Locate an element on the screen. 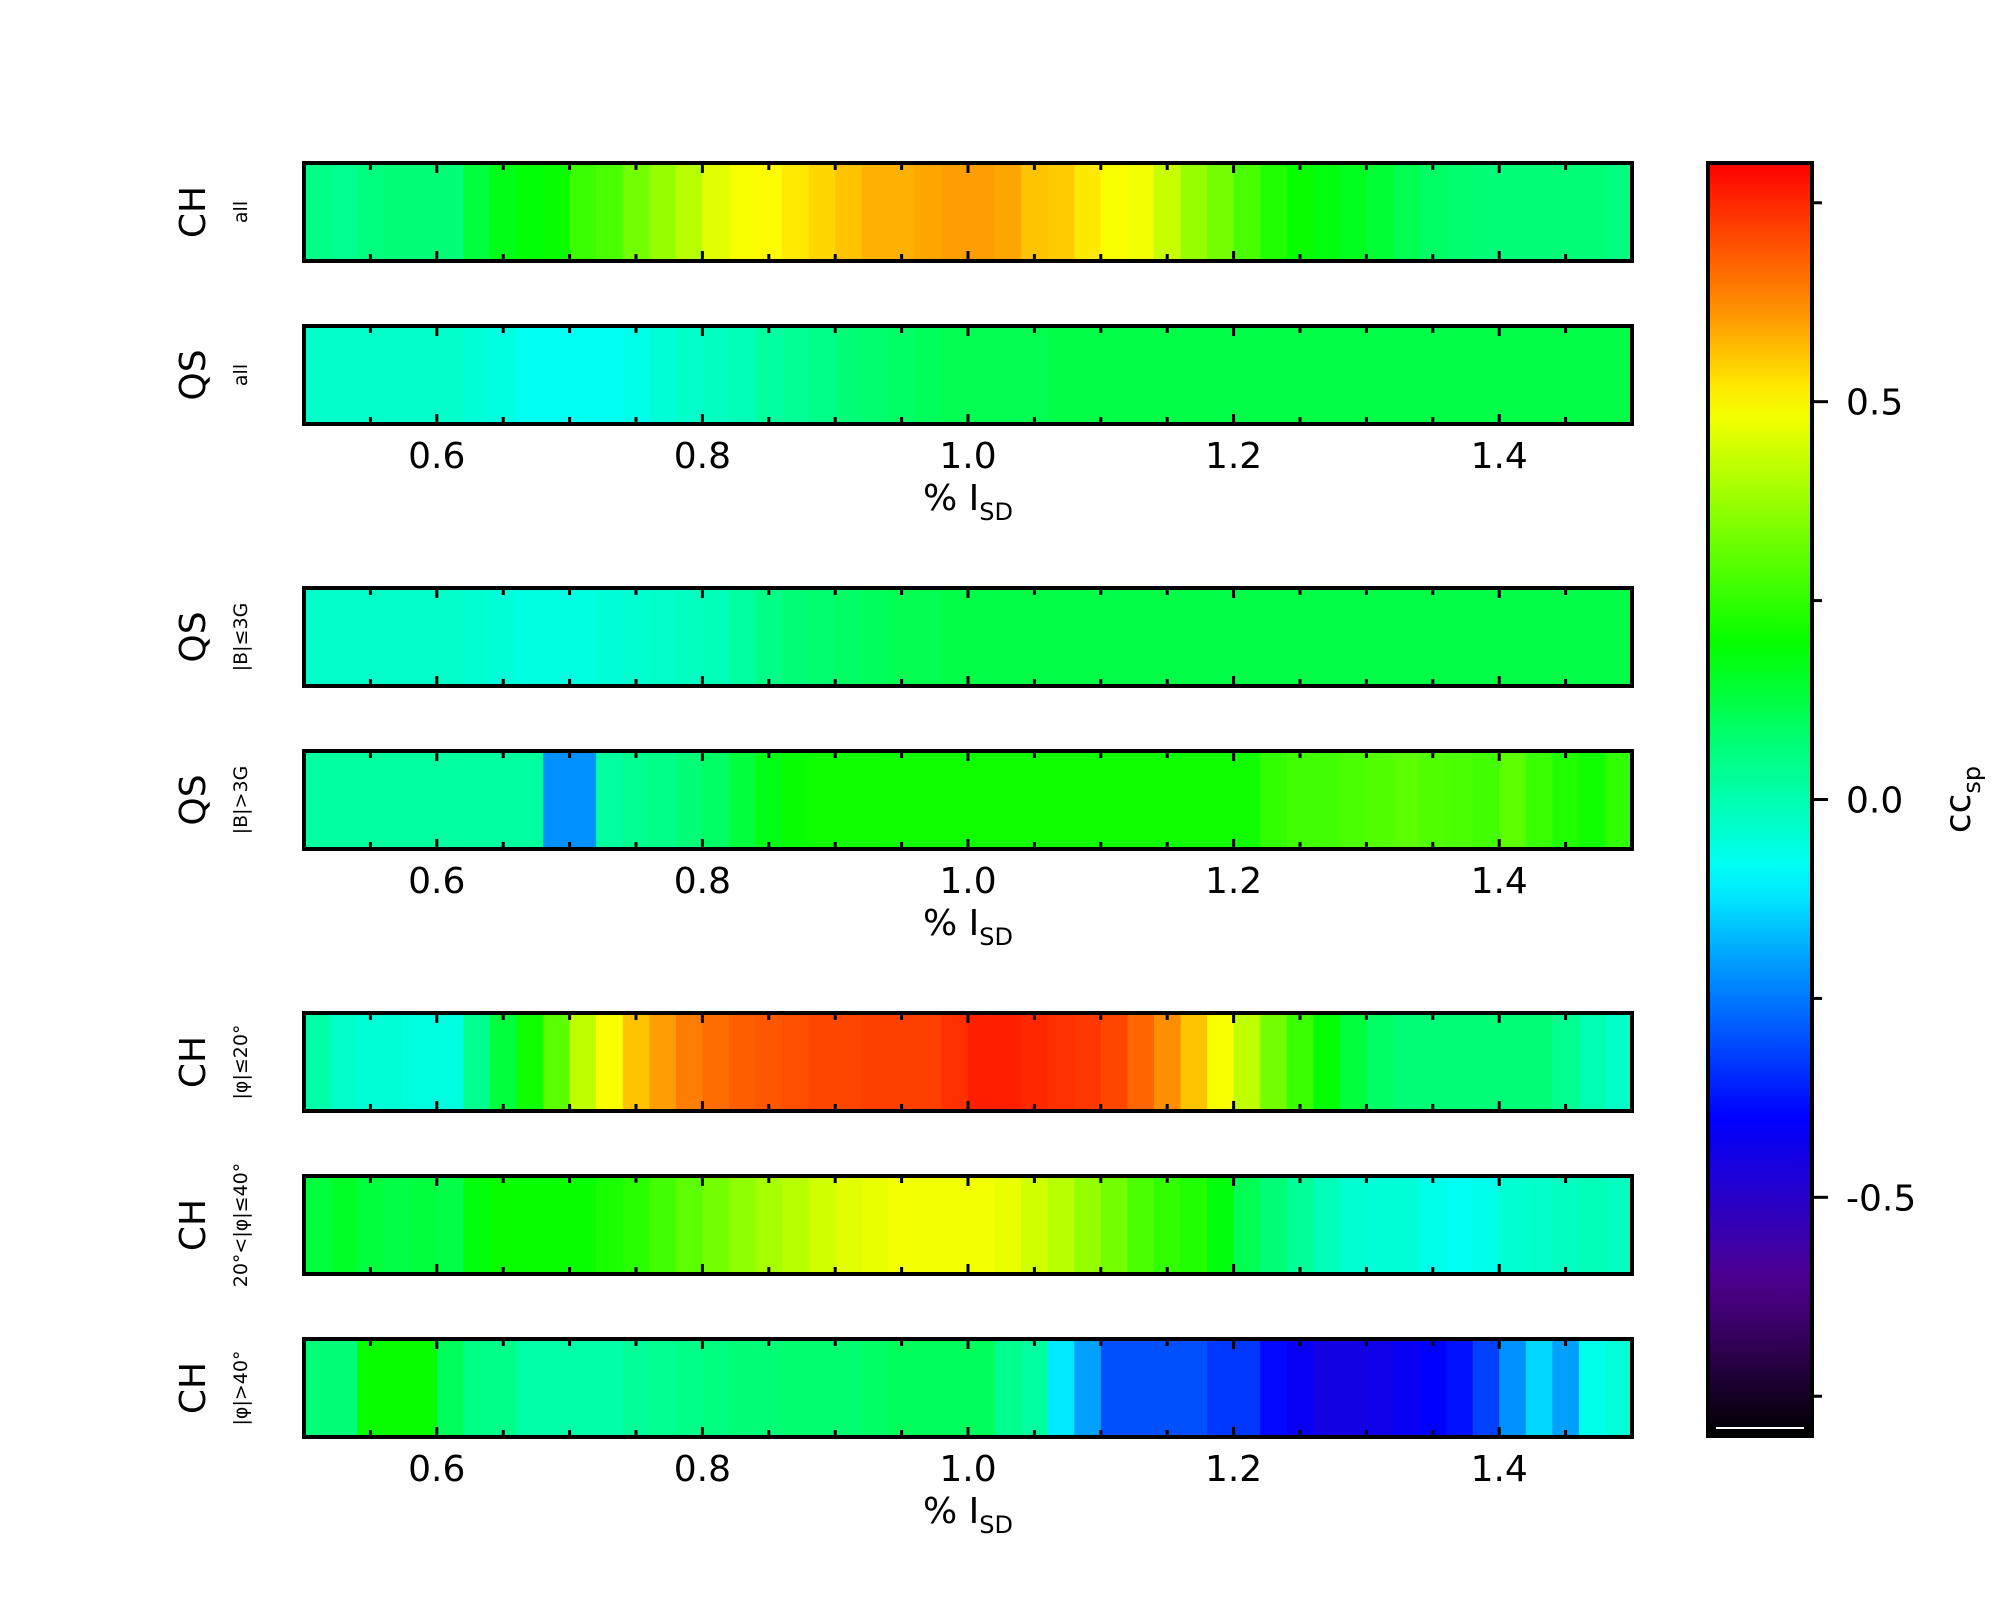  heatmap-row: CH all is located at coordinates (903, 212).